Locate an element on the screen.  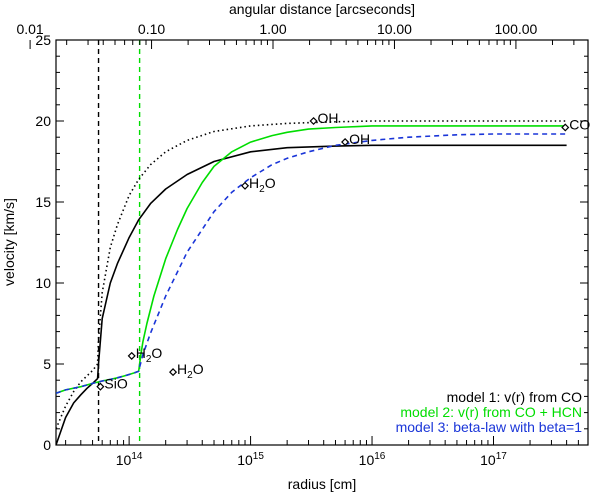
top-tick-label: 0.10 is located at coordinates (151, 29).